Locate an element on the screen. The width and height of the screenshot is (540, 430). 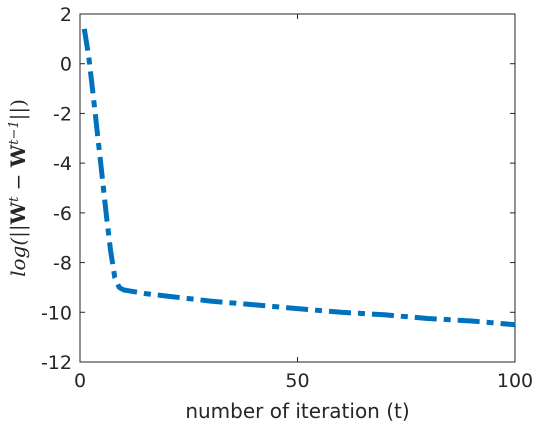
y-label-minus: − is located at coordinates (18, 181).